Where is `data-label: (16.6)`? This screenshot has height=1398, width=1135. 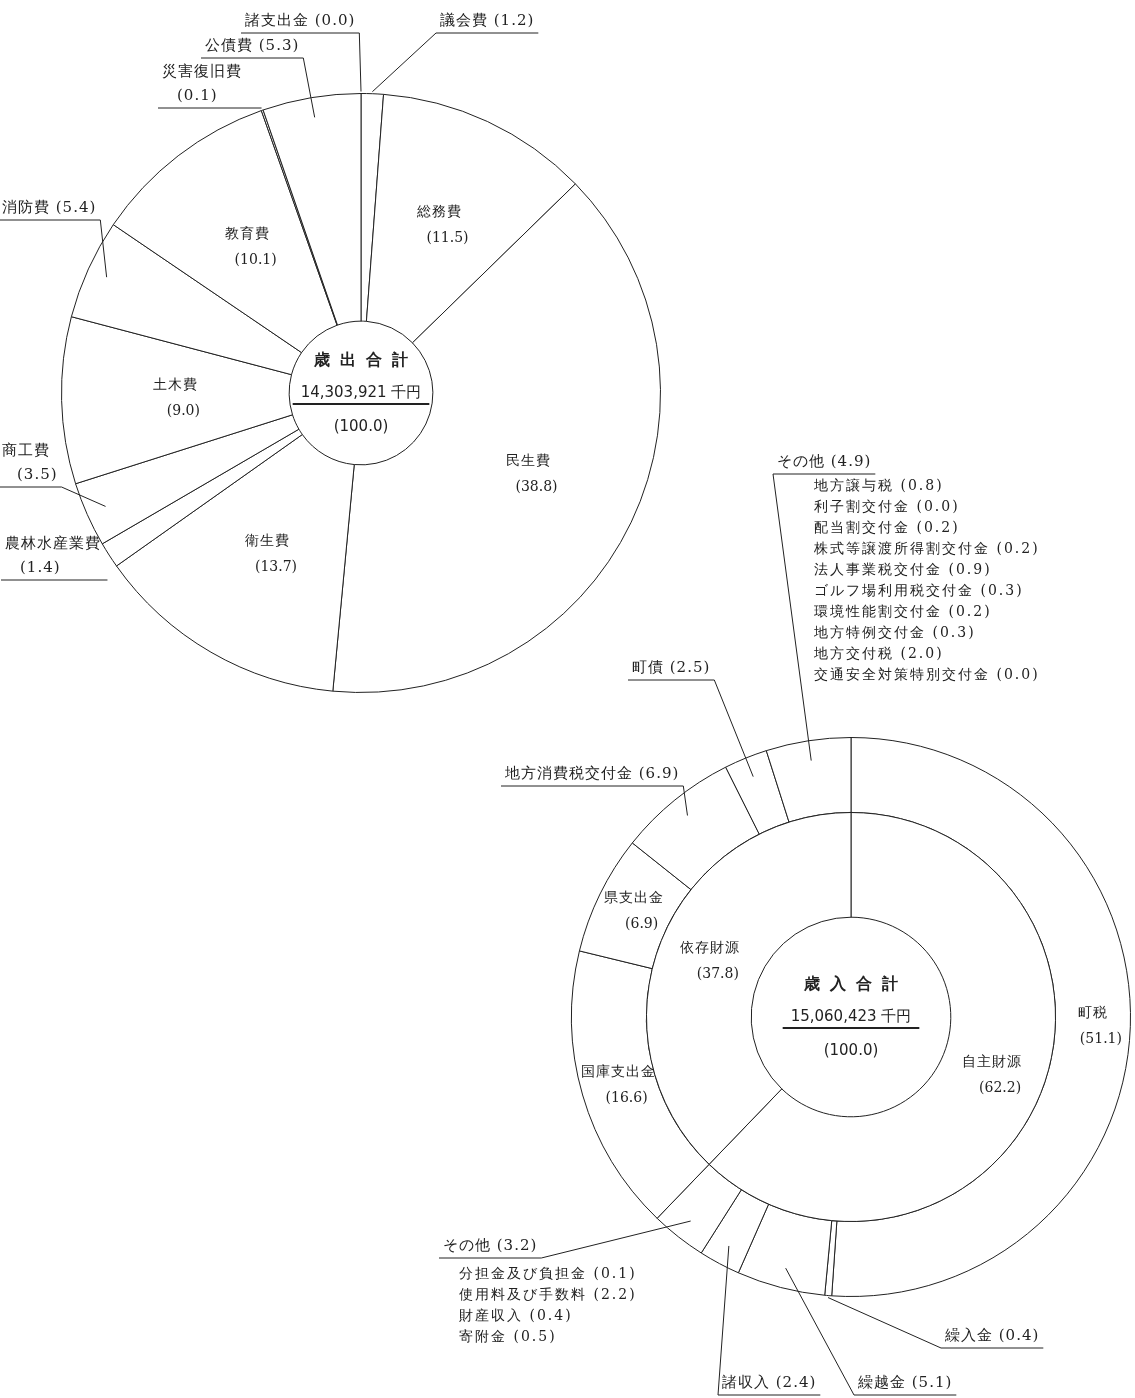
data-label: (16.6) is located at coordinates (626, 1097).